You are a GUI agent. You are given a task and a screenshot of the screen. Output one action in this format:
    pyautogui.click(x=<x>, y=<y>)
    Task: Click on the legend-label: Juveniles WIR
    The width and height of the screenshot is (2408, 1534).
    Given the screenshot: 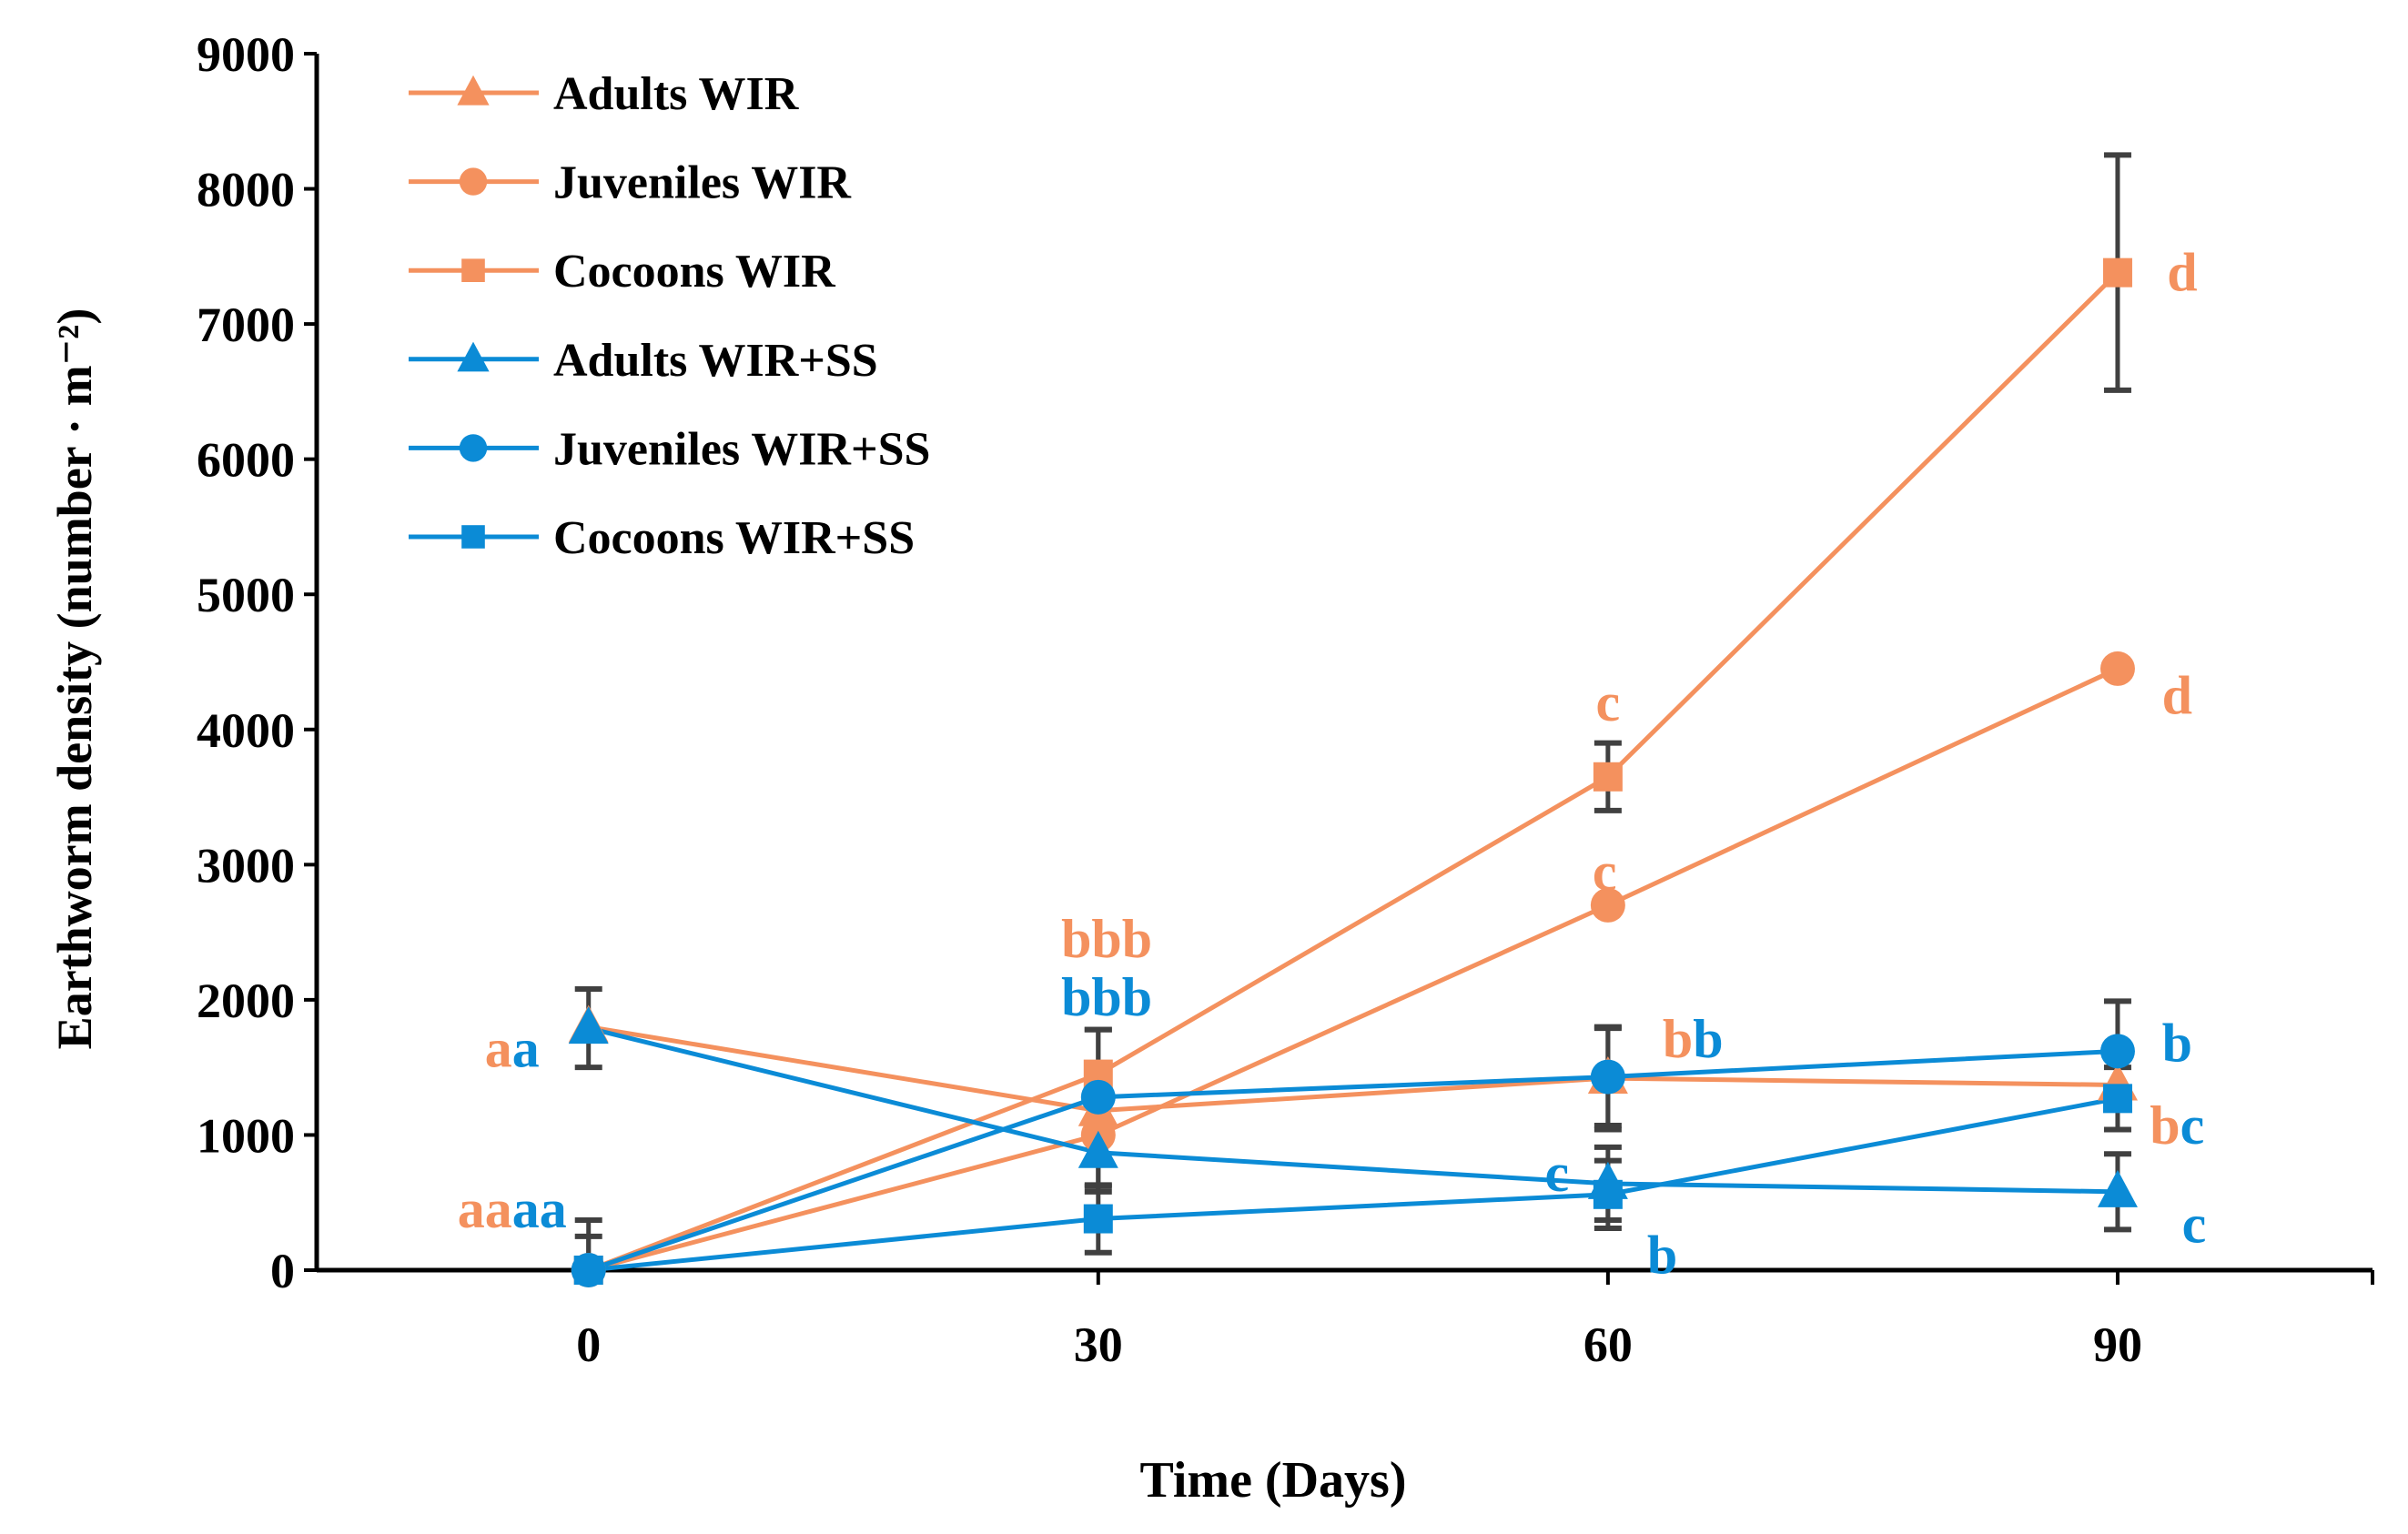 What is the action you would take?
    pyautogui.click(x=702, y=183)
    